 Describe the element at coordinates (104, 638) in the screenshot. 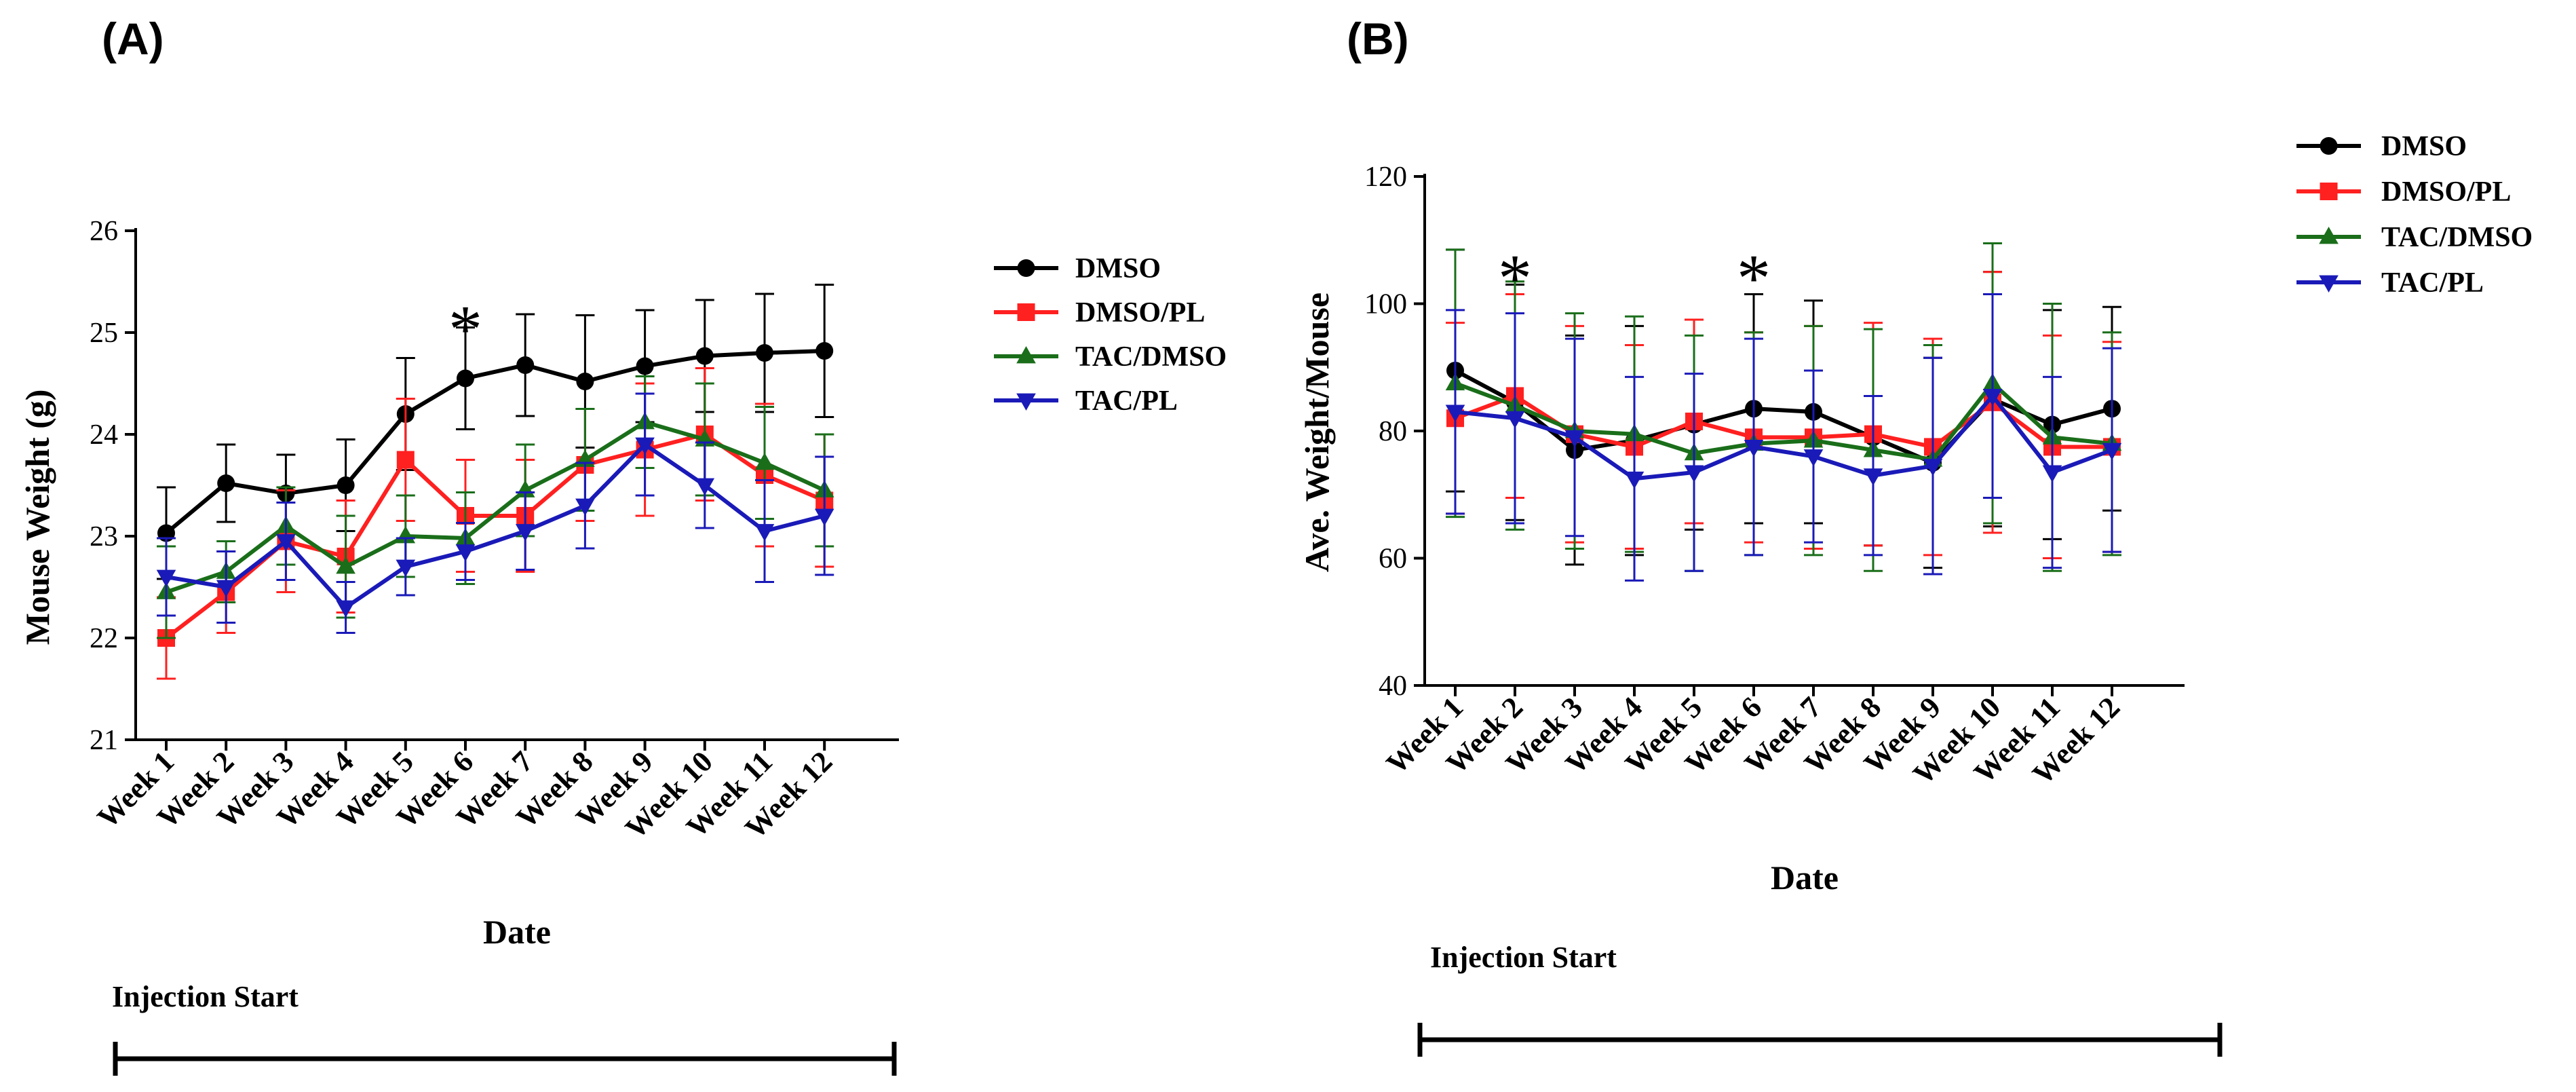

I see `panel-a-y-tick-label: 22` at that location.